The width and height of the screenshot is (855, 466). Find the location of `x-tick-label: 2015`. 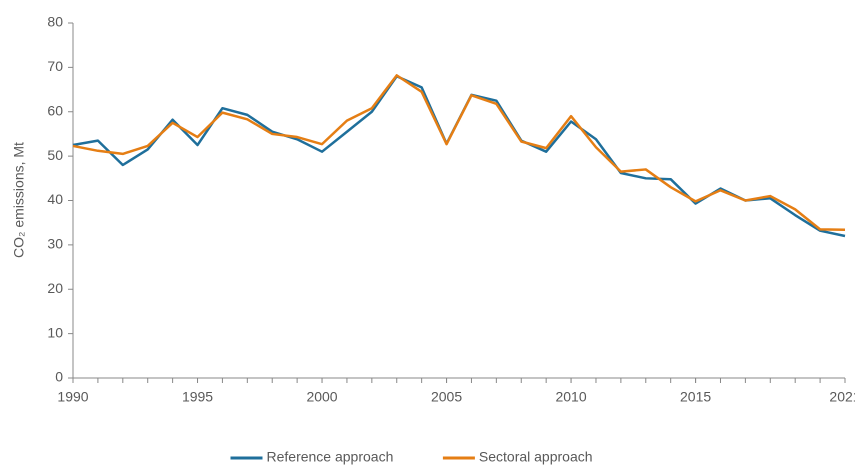

x-tick-label: 2015 is located at coordinates (695, 397).